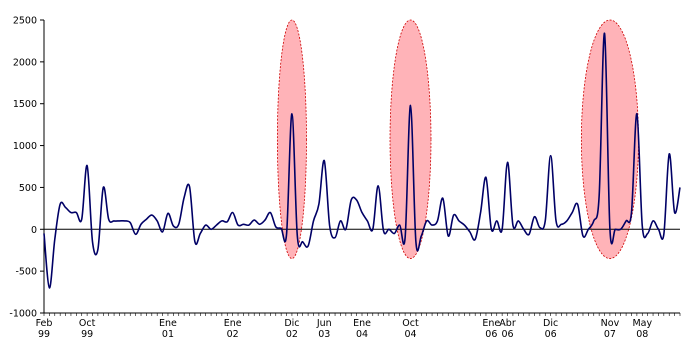  I want to click on y-axis-ticks: -1000 -500 0 500 1000 1500 2000 2500, so click(26, 168).